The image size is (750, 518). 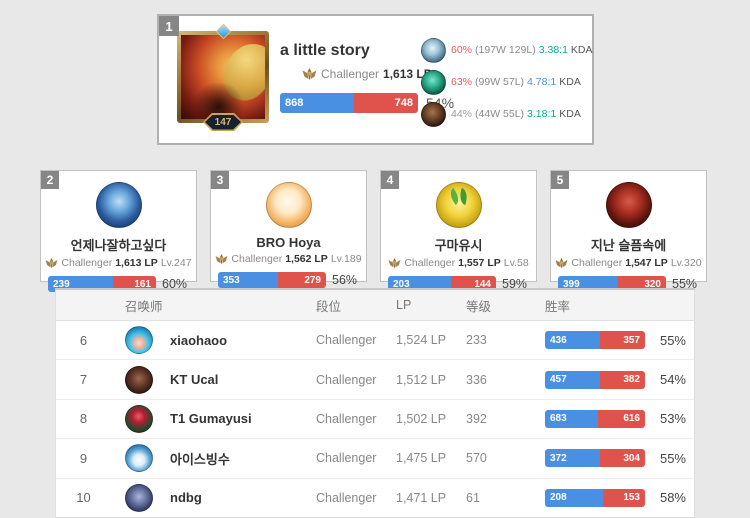 What do you see at coordinates (349, 103) in the screenshot?
I see `winloss-bar: 868 748` at bounding box center [349, 103].